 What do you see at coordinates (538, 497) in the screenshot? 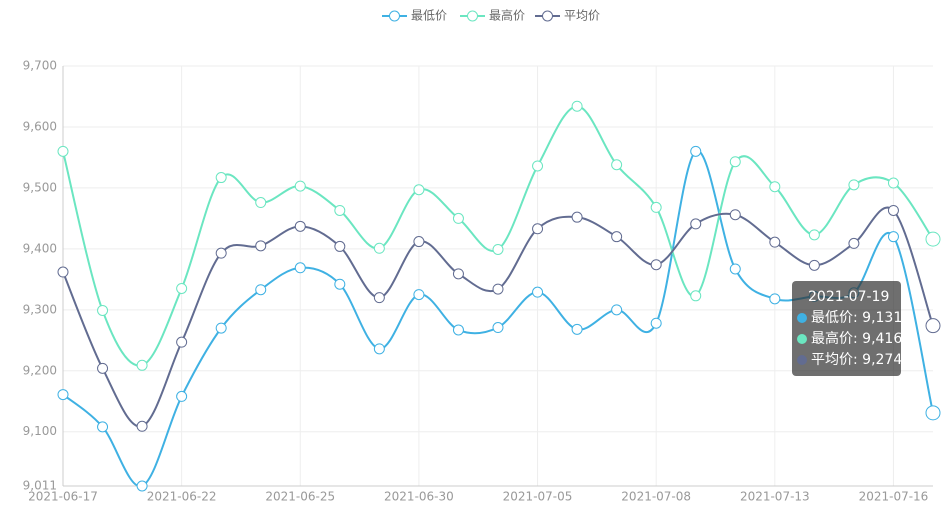
I see `x-tick-label: 2021-07-05` at bounding box center [538, 497].